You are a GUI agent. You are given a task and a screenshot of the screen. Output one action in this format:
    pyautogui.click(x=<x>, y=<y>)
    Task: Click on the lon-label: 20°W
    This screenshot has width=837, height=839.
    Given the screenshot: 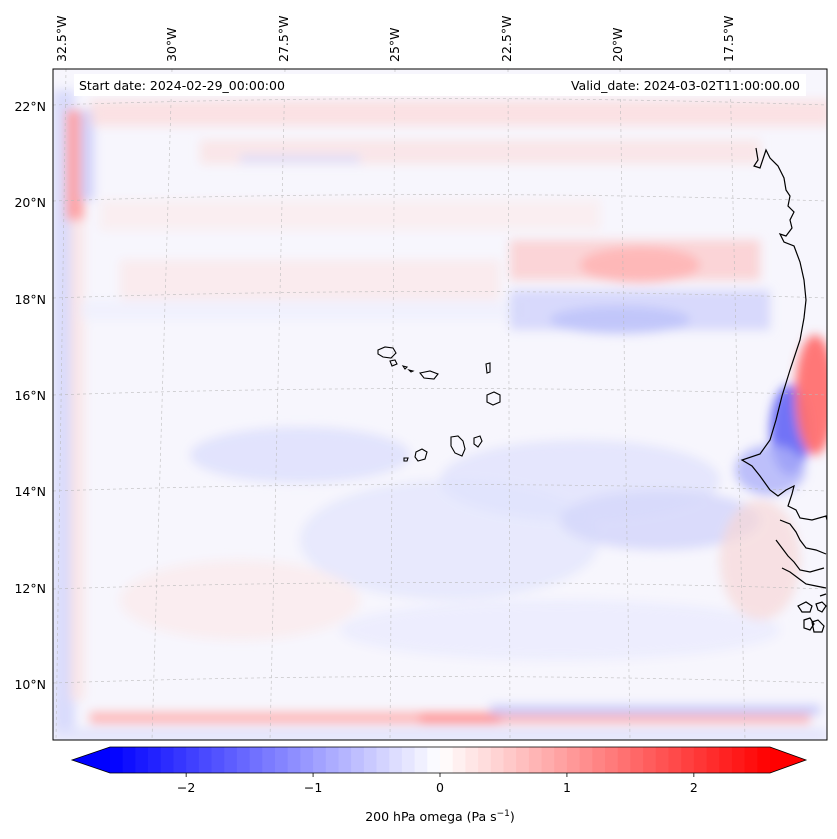 What is the action you would take?
    pyautogui.click(x=617, y=44)
    